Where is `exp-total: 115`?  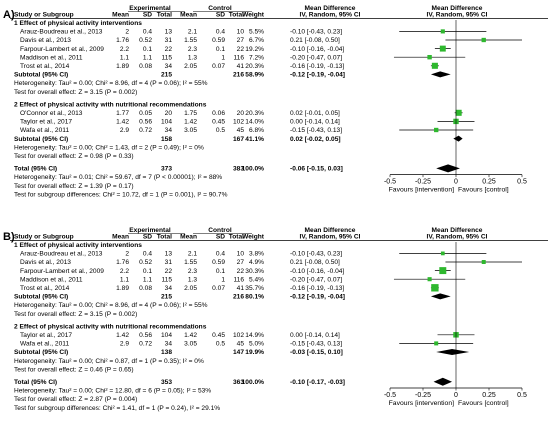
exp-total: 115 is located at coordinates (166, 57).